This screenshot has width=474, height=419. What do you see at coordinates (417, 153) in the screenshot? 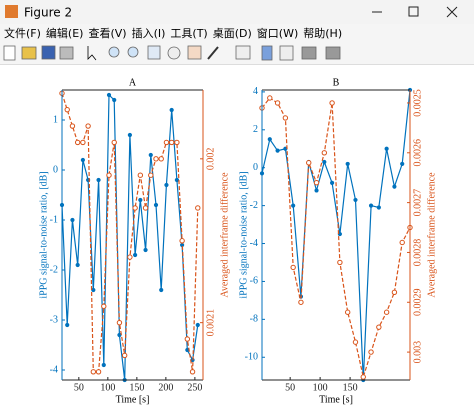
I see `y2-tick-label: 0.0026` at bounding box center [417, 153].